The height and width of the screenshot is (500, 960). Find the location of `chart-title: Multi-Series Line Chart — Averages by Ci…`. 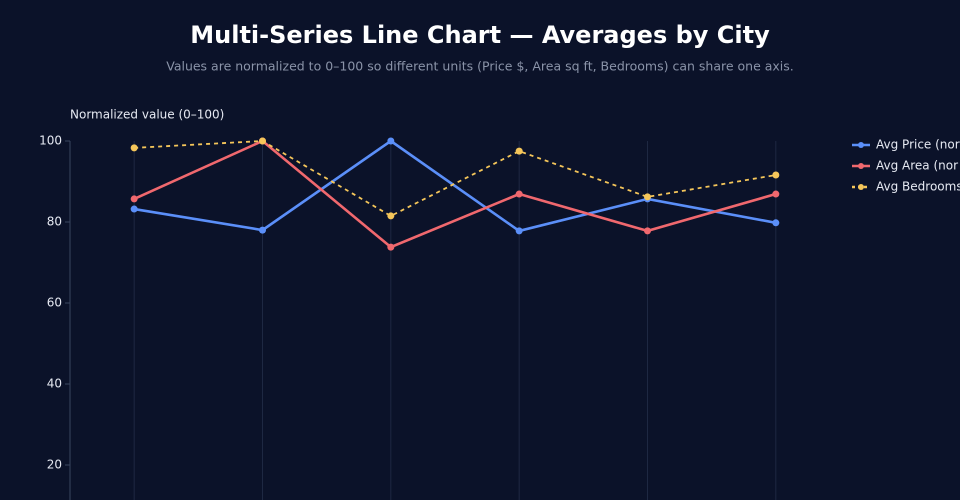

chart-title: Multi-Series Line Chart — Averages by Ci… is located at coordinates (480, 35).